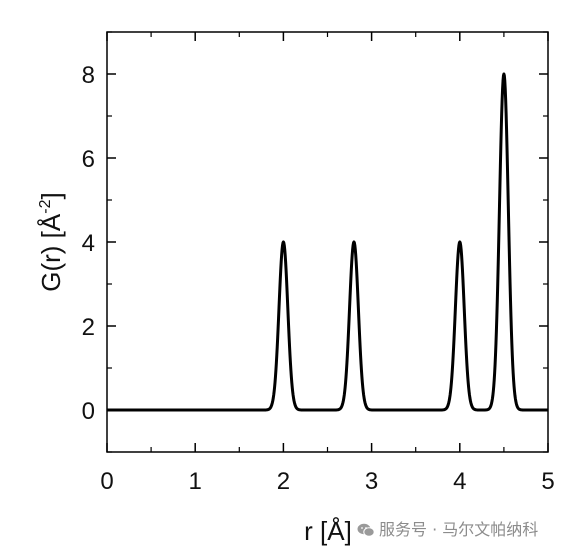 The image size is (566, 552). I want to click on x-tick-label: 1, so click(195, 481).